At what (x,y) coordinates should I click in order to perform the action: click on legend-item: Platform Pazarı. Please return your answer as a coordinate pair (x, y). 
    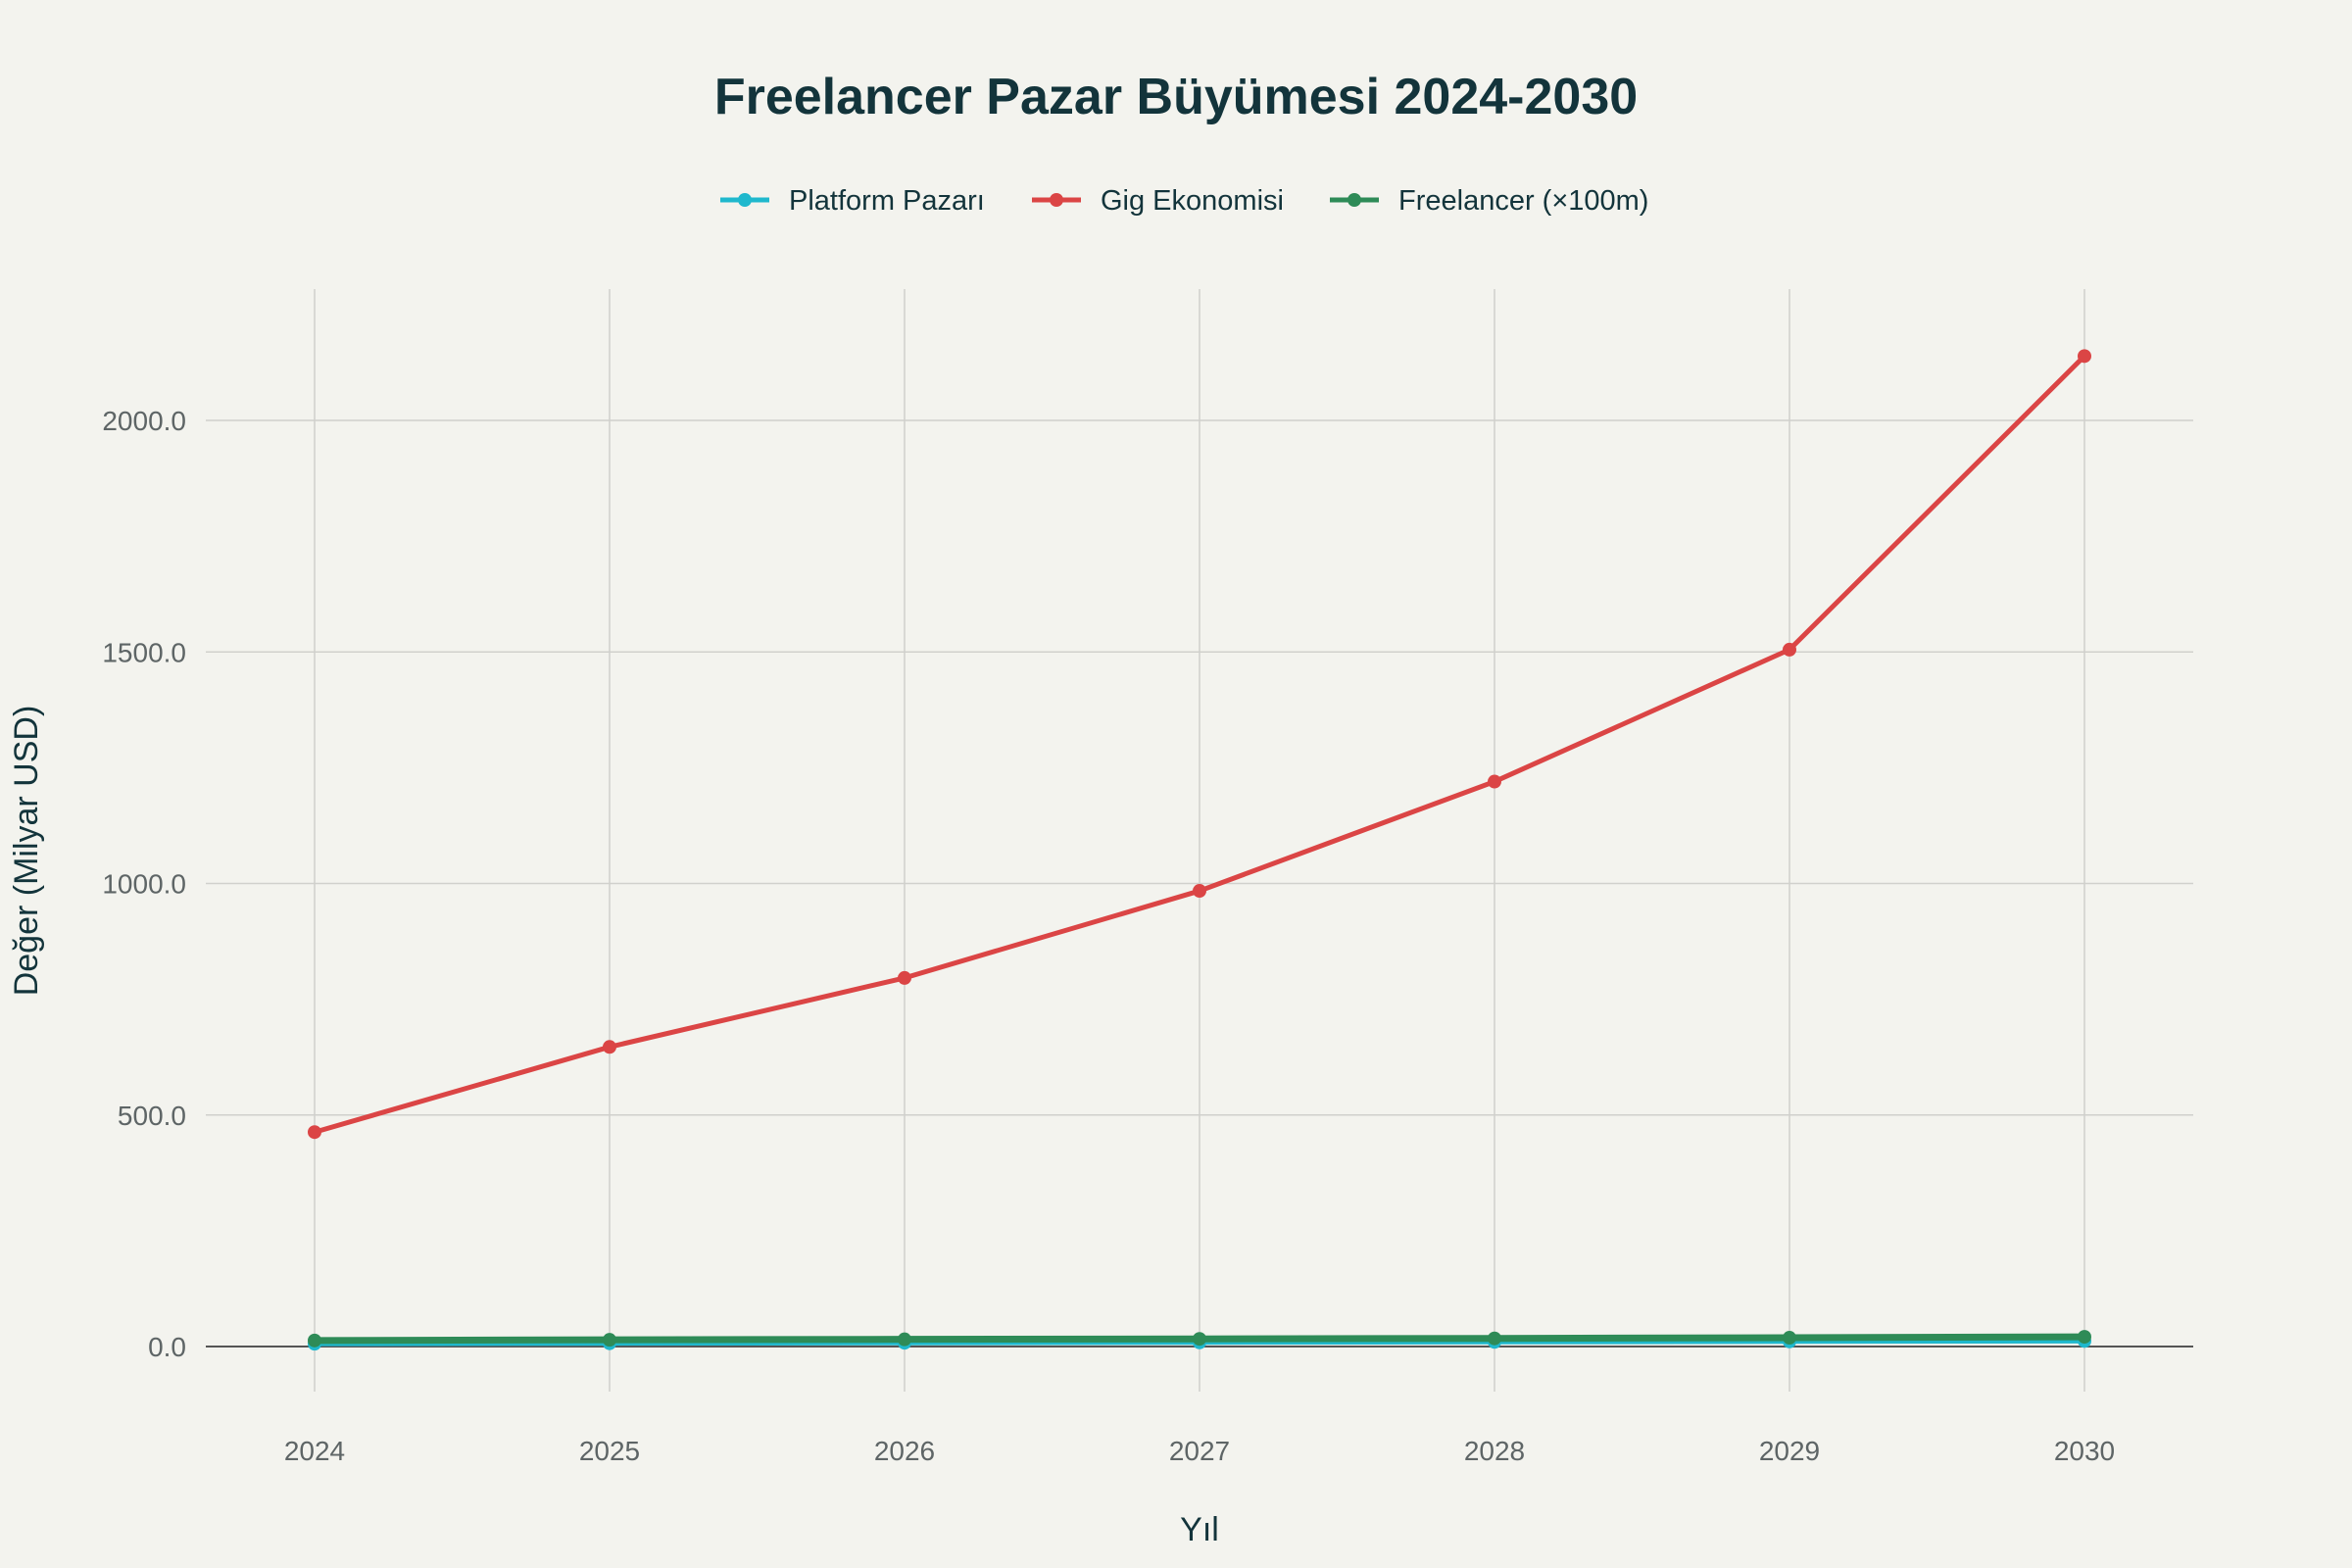
    Looking at the image, I should click on (852, 201).